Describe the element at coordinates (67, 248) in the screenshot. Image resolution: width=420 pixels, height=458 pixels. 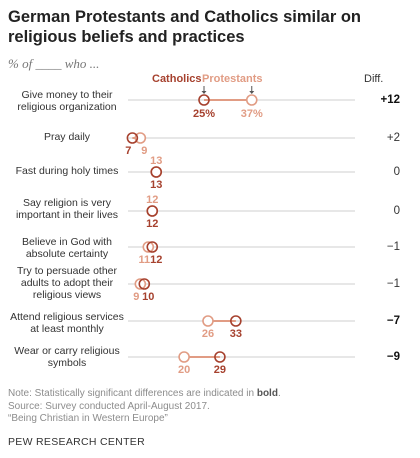
I see `row-label: Believe in God with absolute certainty` at that location.